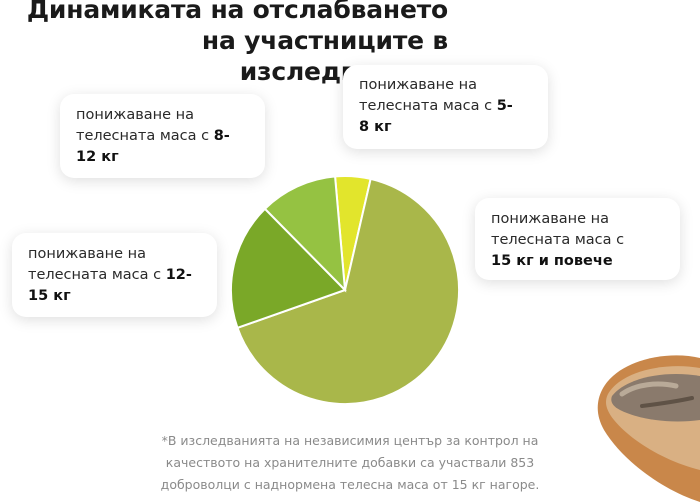  I want to click on label-card-5-8kg: понижаване на телесната маса с 5- 8 кг, so click(445, 107).